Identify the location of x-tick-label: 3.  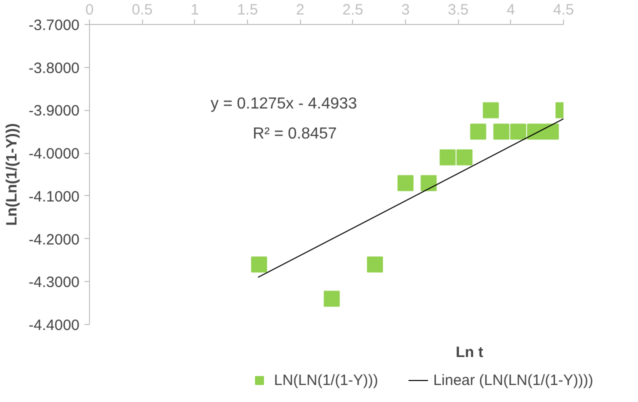
(405, 10).